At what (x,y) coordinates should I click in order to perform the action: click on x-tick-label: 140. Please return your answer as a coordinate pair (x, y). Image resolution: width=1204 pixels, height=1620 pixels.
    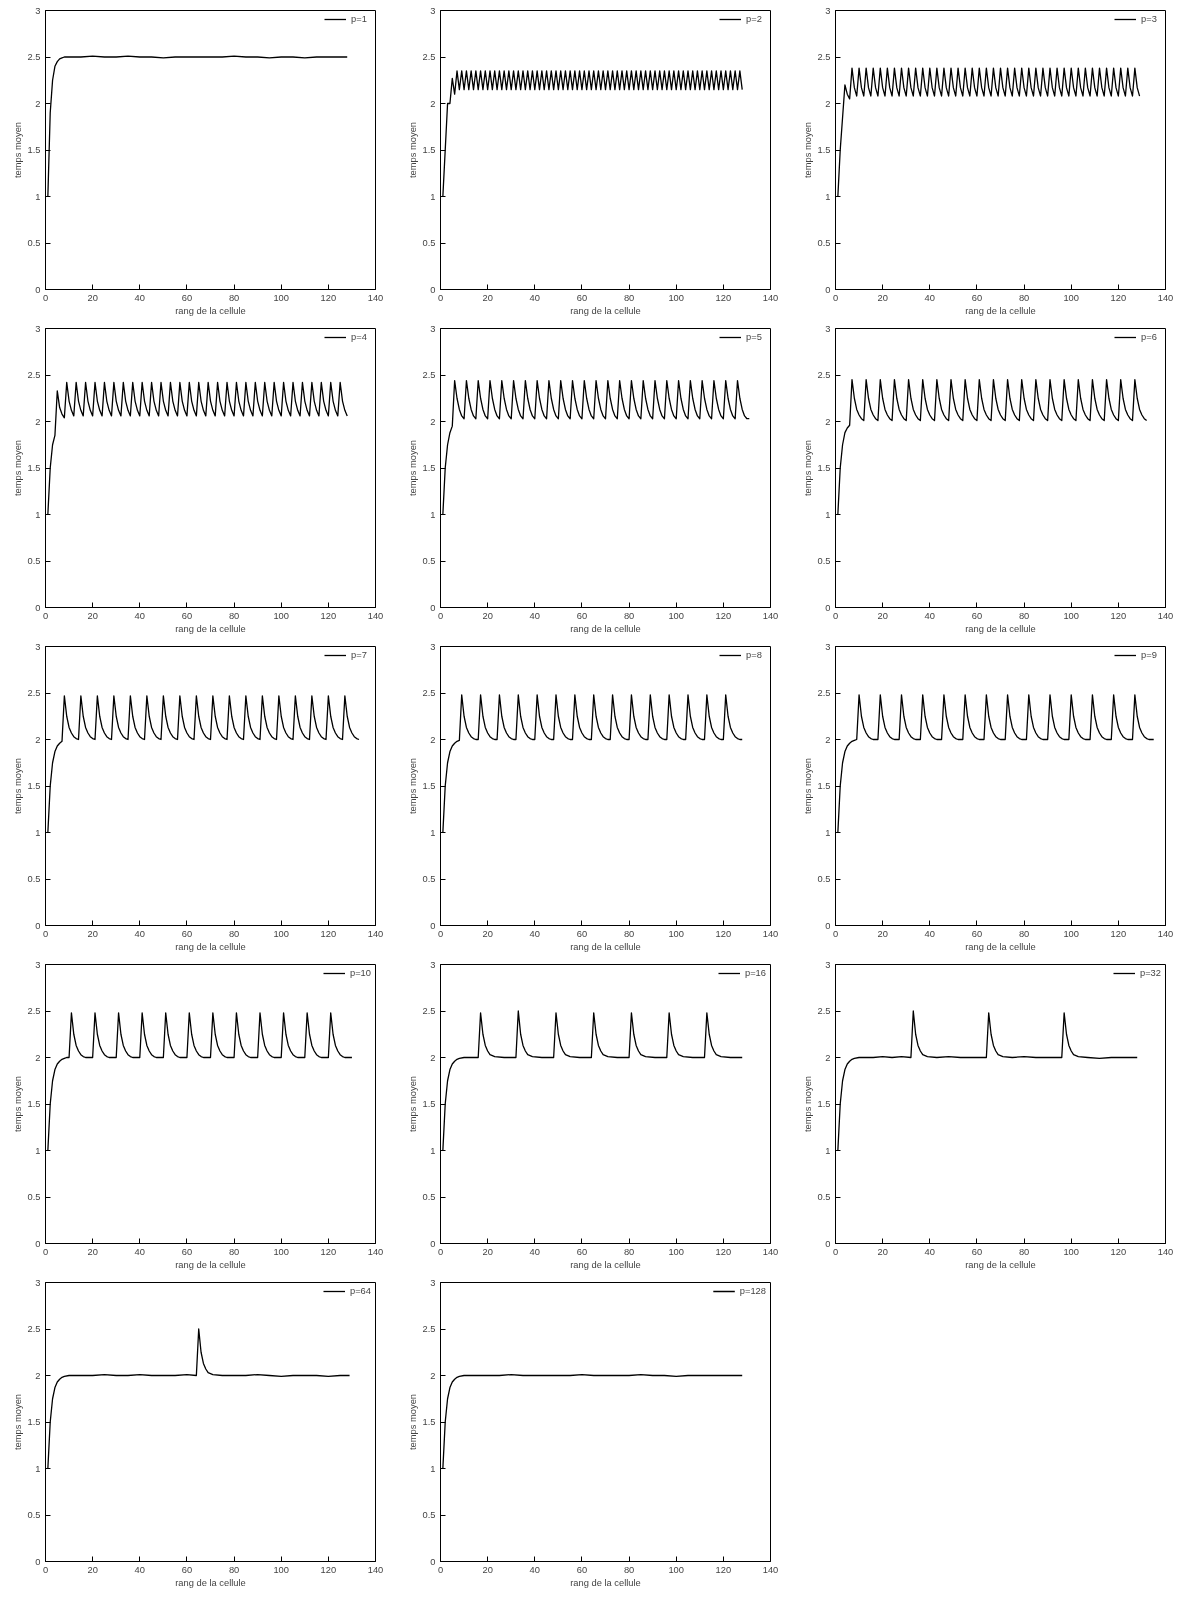
    Looking at the image, I should click on (1165, 297).